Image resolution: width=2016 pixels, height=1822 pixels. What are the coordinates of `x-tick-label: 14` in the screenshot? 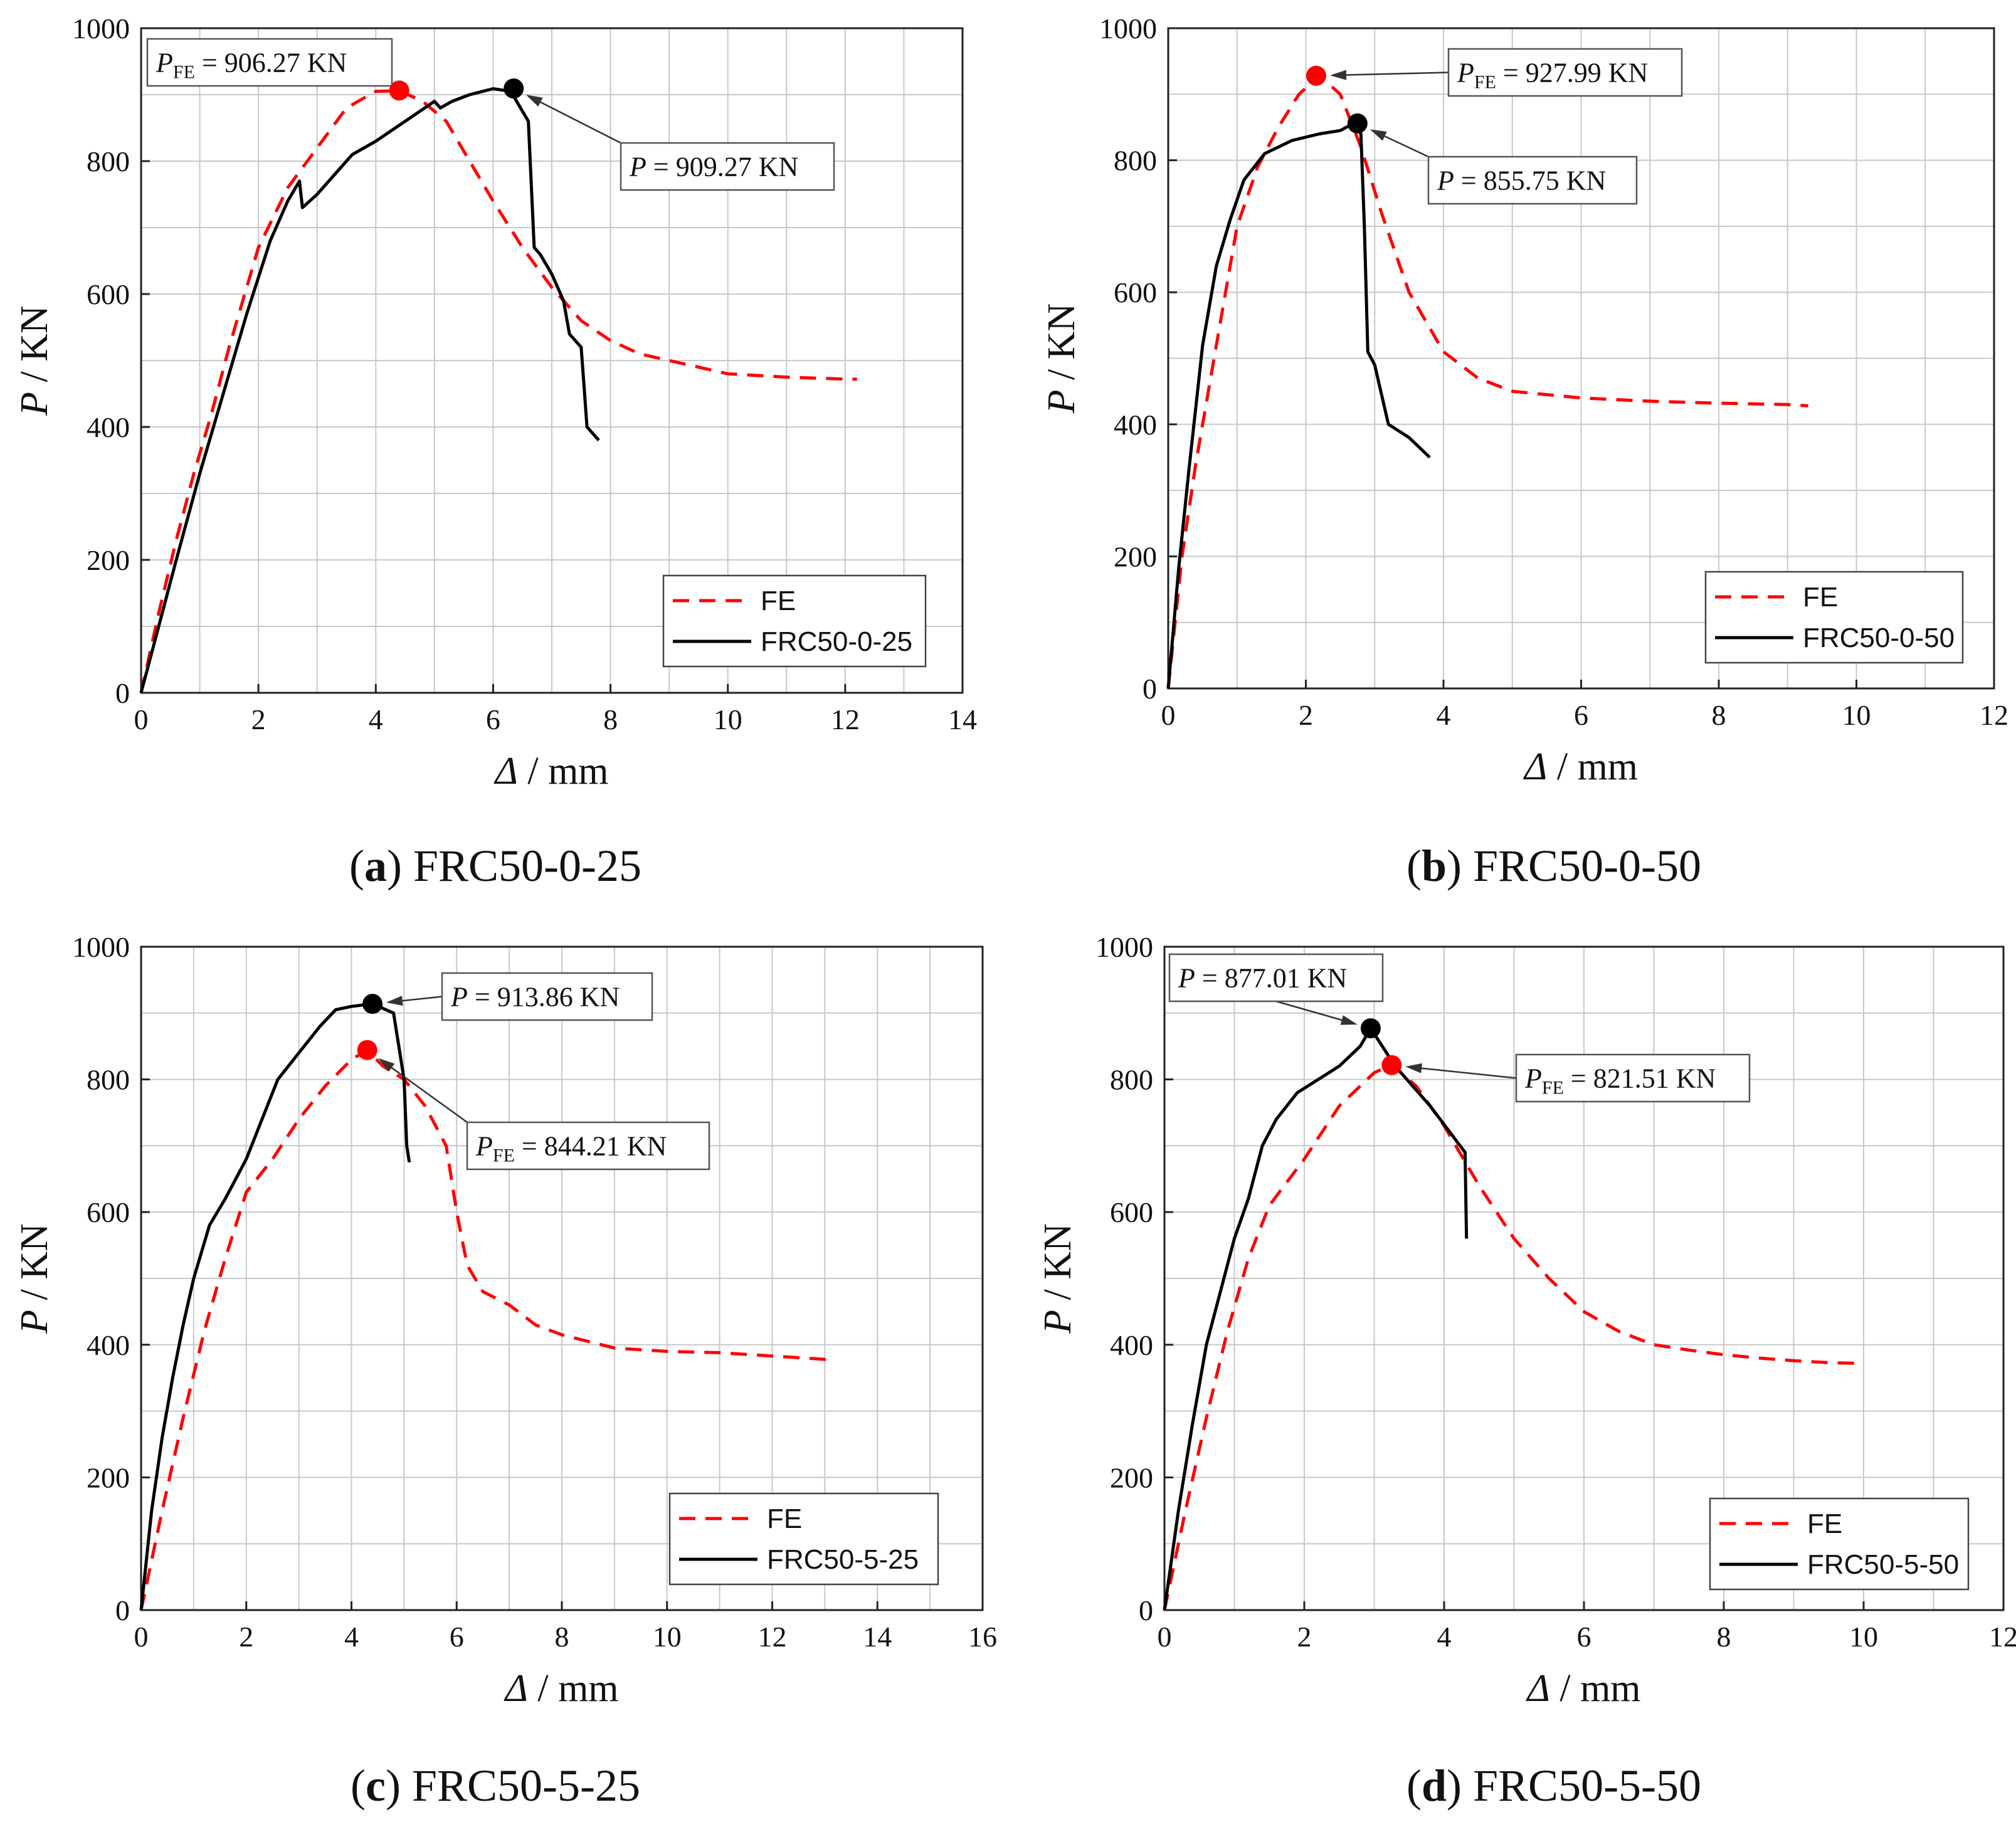 It's located at (962, 719).